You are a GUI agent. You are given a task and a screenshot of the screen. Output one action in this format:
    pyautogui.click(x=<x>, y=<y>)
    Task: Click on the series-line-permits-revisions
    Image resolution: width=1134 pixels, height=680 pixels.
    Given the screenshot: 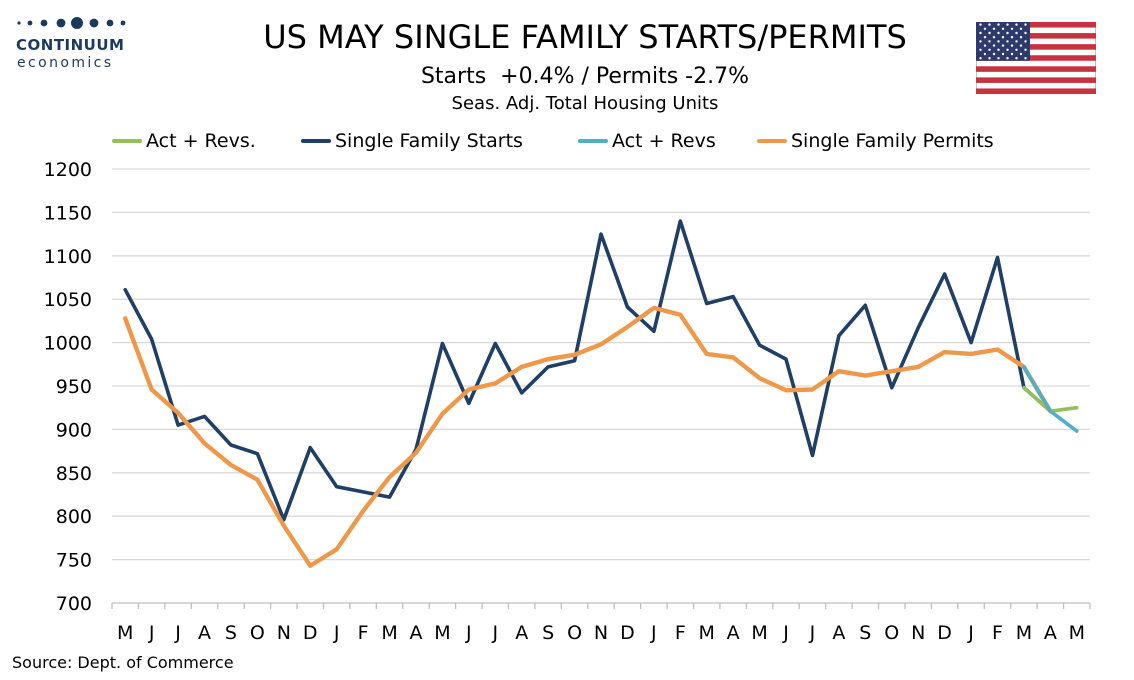 What is the action you would take?
    pyautogui.click(x=1050, y=399)
    